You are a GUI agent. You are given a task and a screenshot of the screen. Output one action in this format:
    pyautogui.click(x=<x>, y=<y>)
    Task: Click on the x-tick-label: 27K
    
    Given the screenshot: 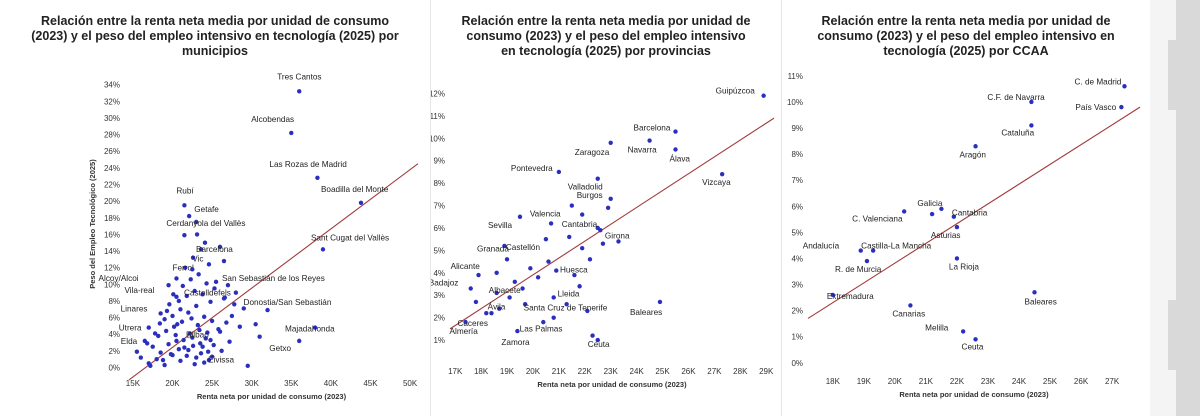 What is the action you would take?
    pyautogui.click(x=1112, y=381)
    